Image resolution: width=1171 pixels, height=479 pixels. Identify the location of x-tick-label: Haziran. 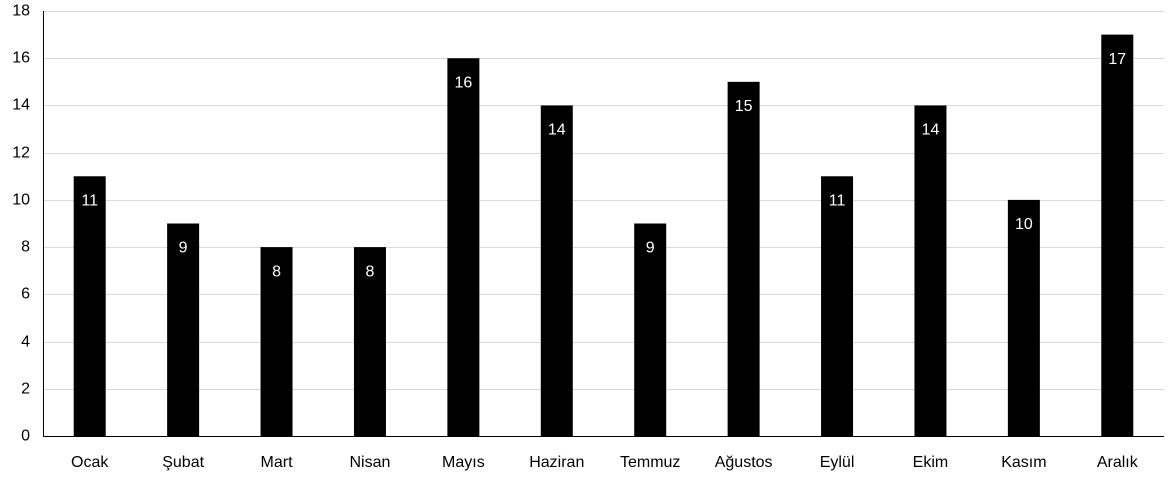
(556, 462).